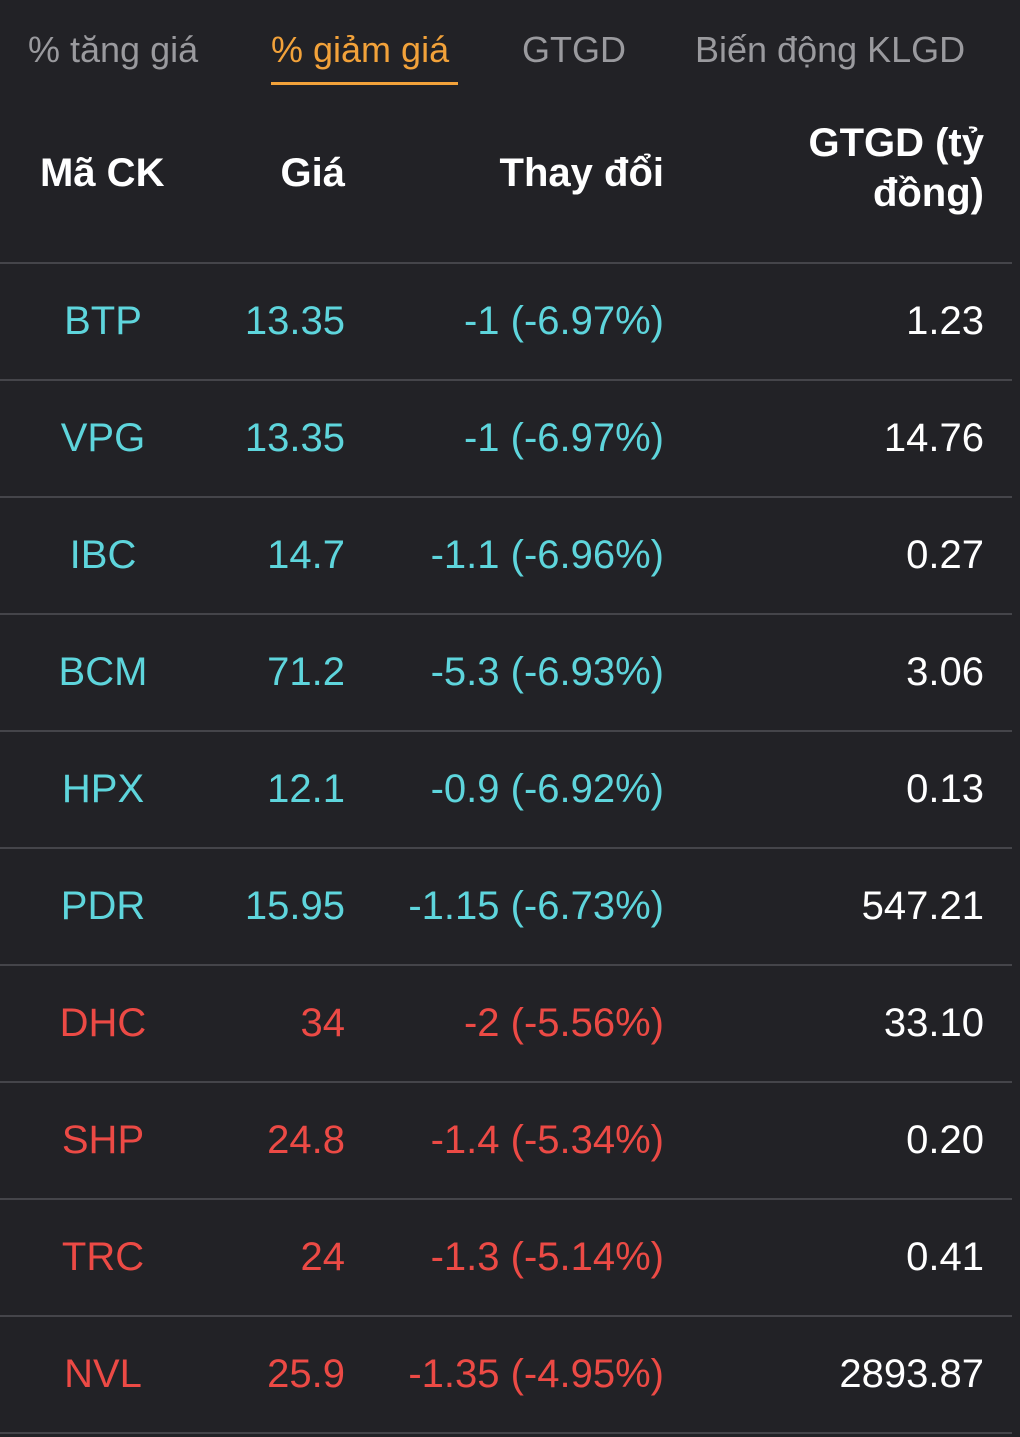  I want to click on stock-price: 34, so click(323, 1023).